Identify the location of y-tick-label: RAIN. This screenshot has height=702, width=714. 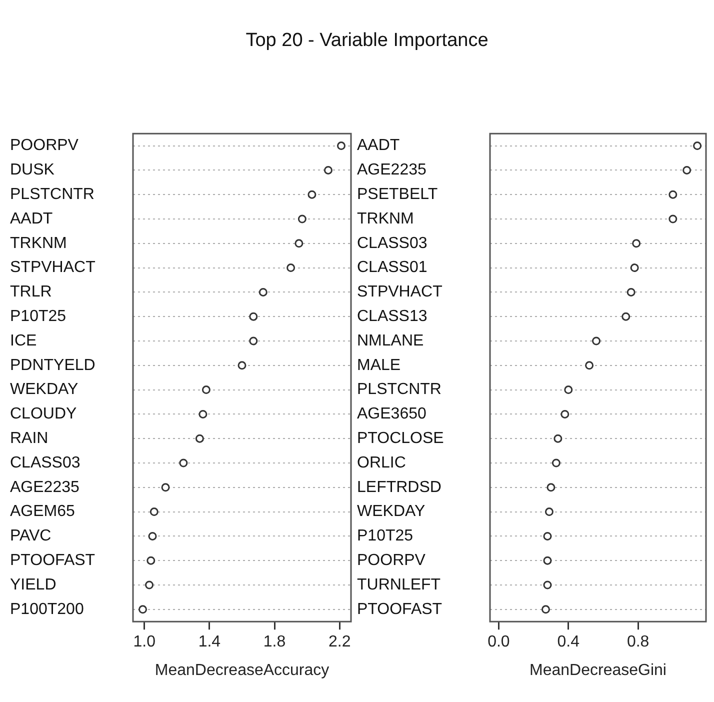
(29, 439).